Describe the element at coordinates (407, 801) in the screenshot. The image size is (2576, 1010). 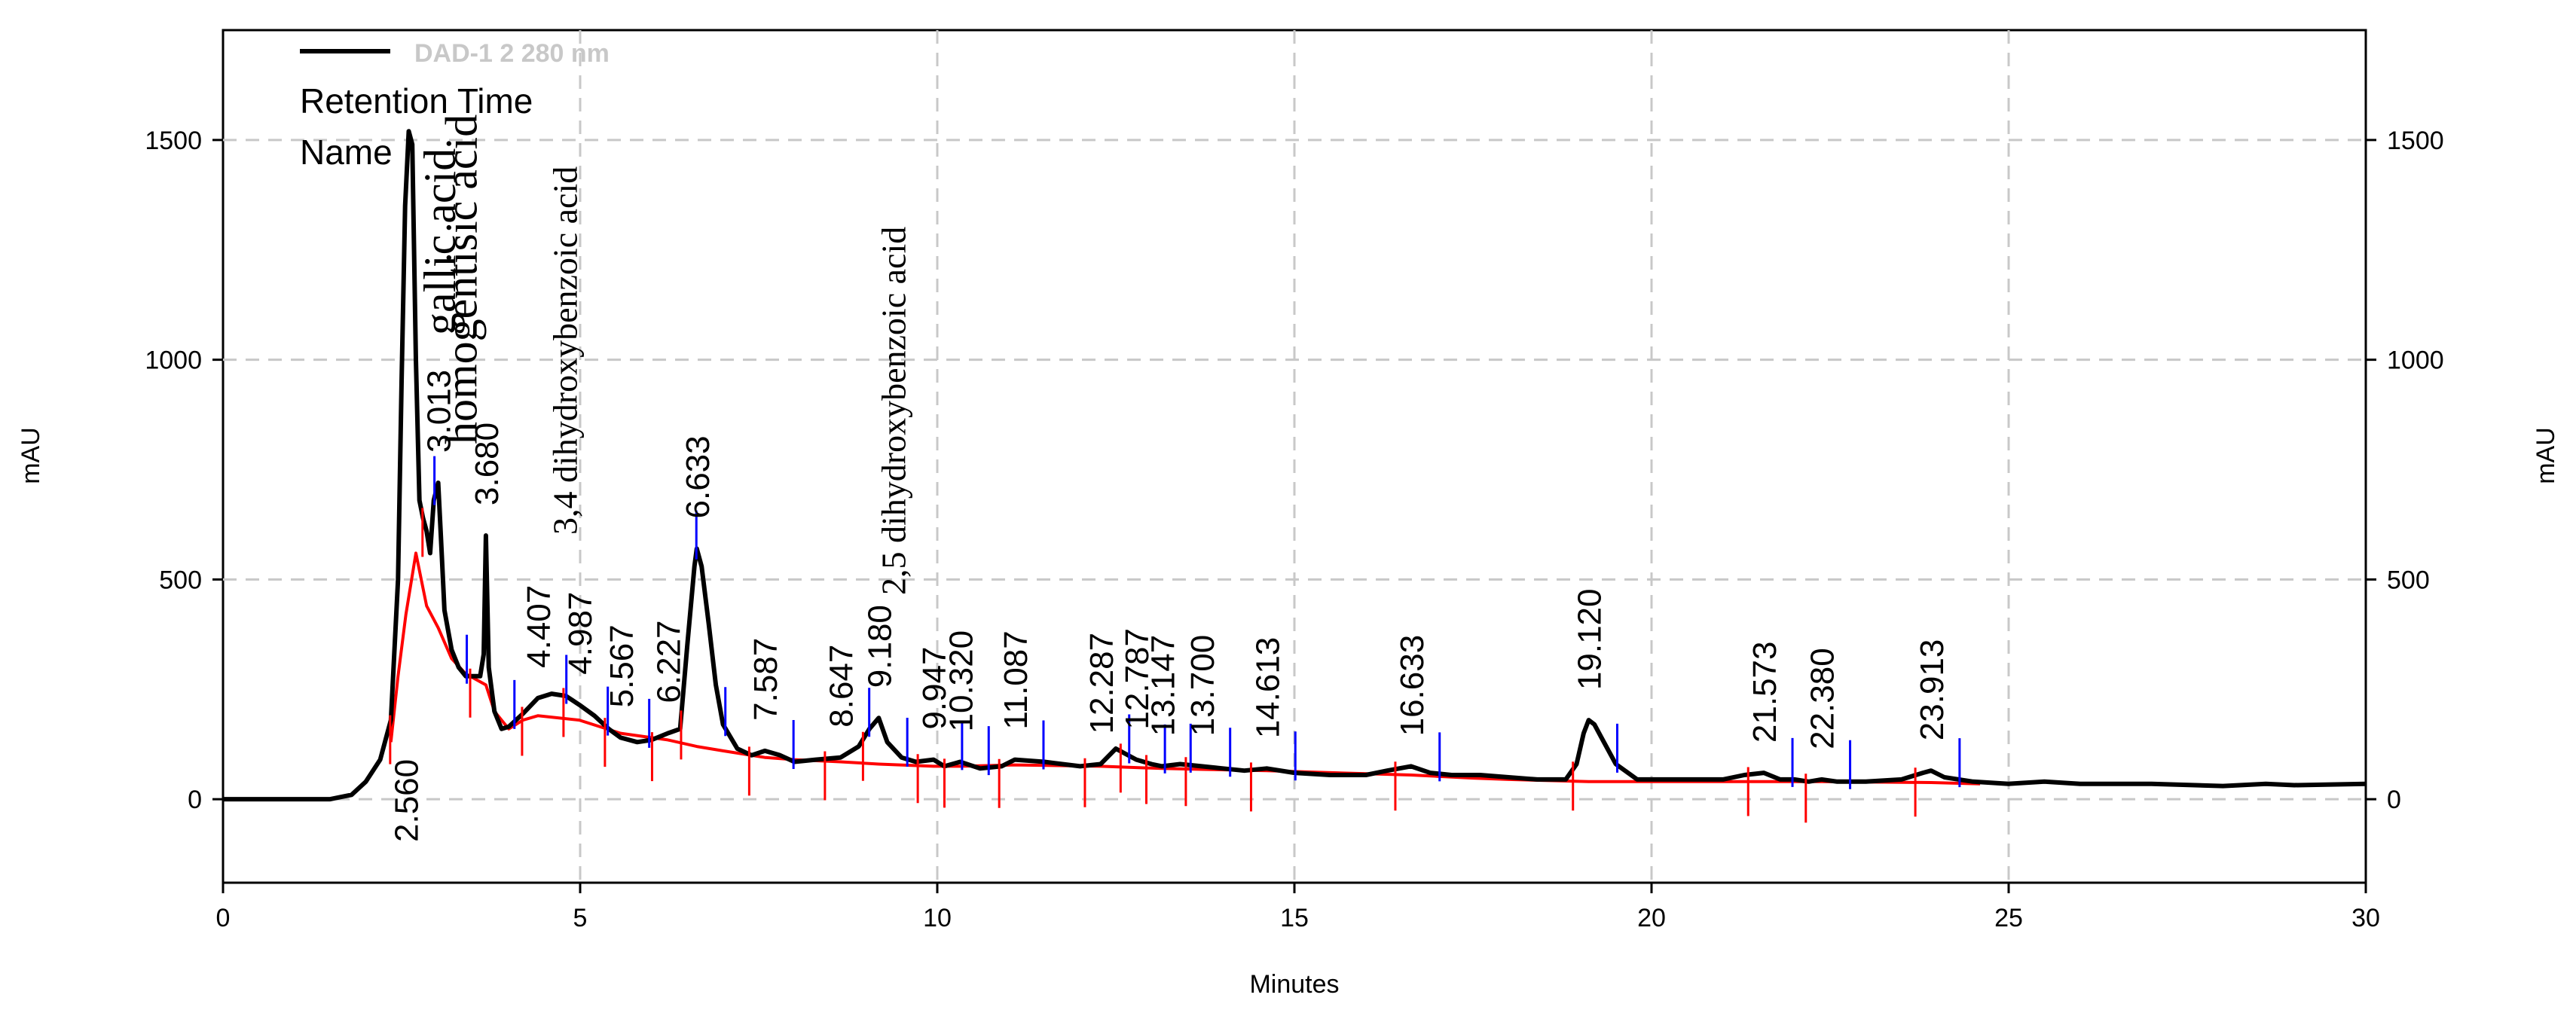
I see `peak-label: 2.560` at that location.